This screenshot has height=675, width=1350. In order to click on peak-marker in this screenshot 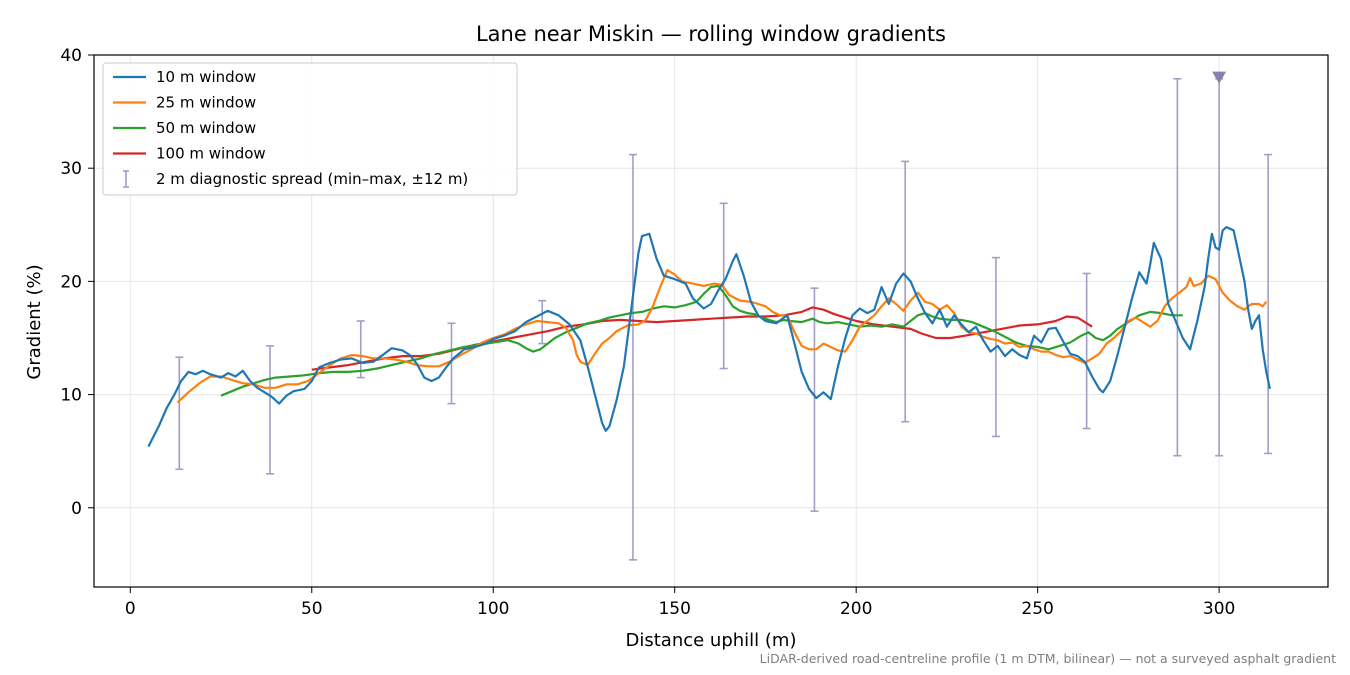, I will do `click(1219, 77)`.